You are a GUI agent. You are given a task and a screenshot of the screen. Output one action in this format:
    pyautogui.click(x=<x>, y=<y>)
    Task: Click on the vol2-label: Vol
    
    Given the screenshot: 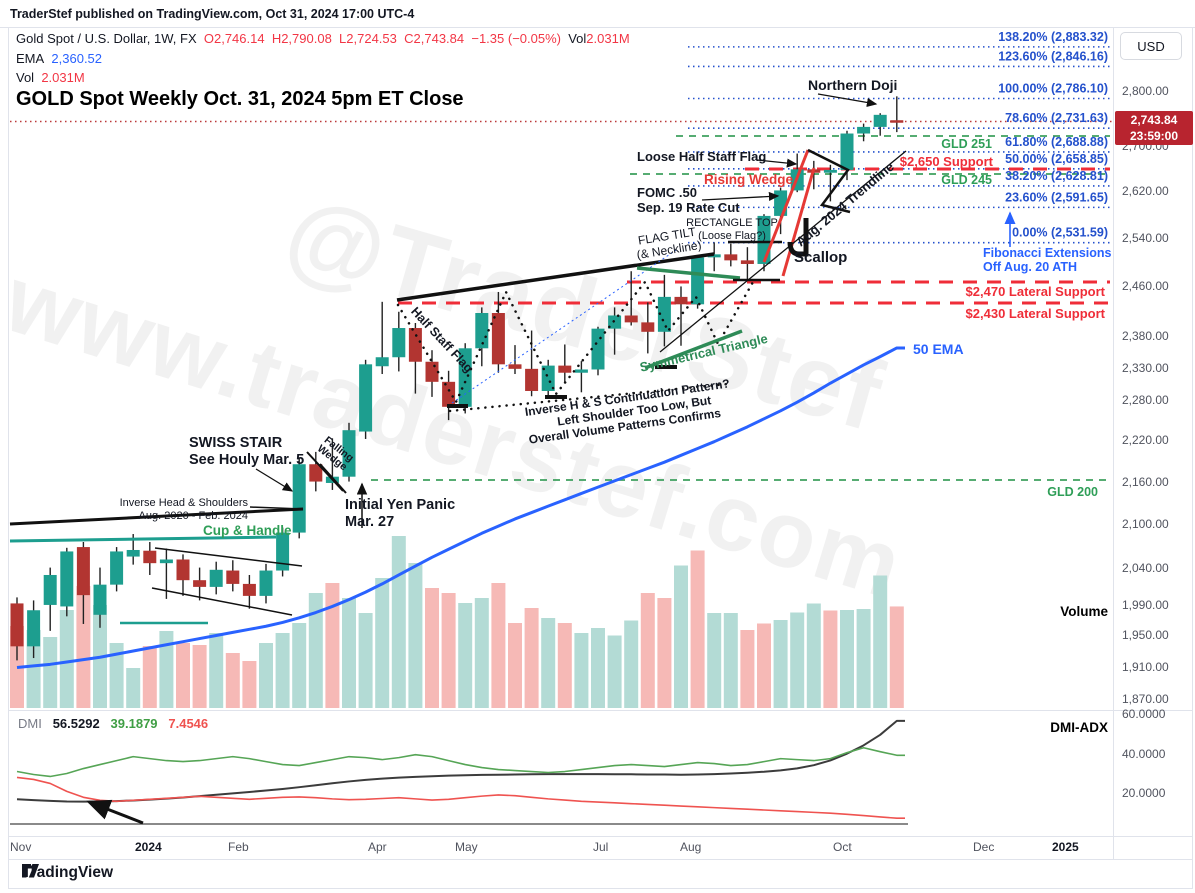 What is the action you would take?
    pyautogui.click(x=25, y=77)
    